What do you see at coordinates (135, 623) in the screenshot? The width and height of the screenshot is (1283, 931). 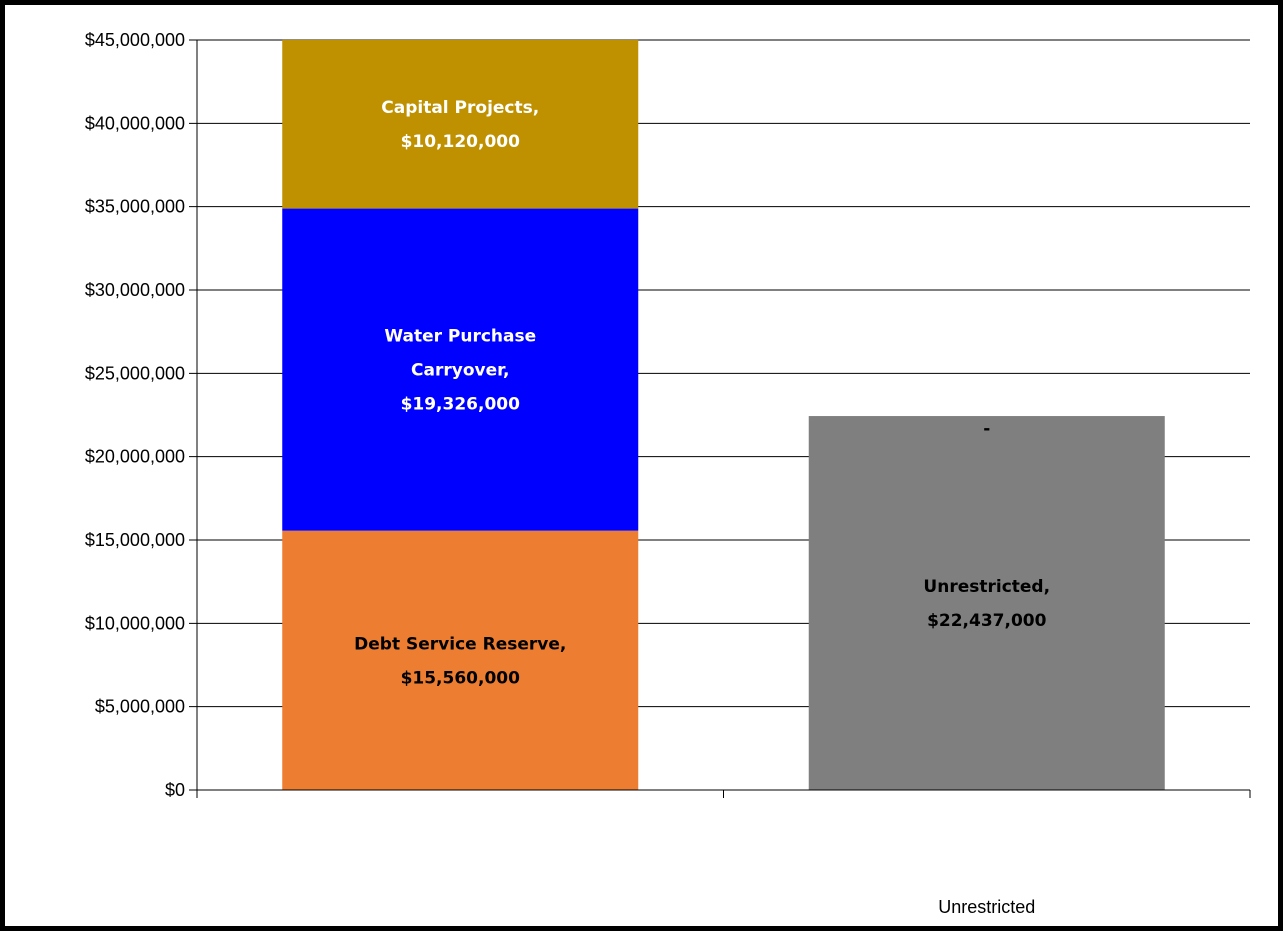 I see `y-tick-label: $10,000,000` at bounding box center [135, 623].